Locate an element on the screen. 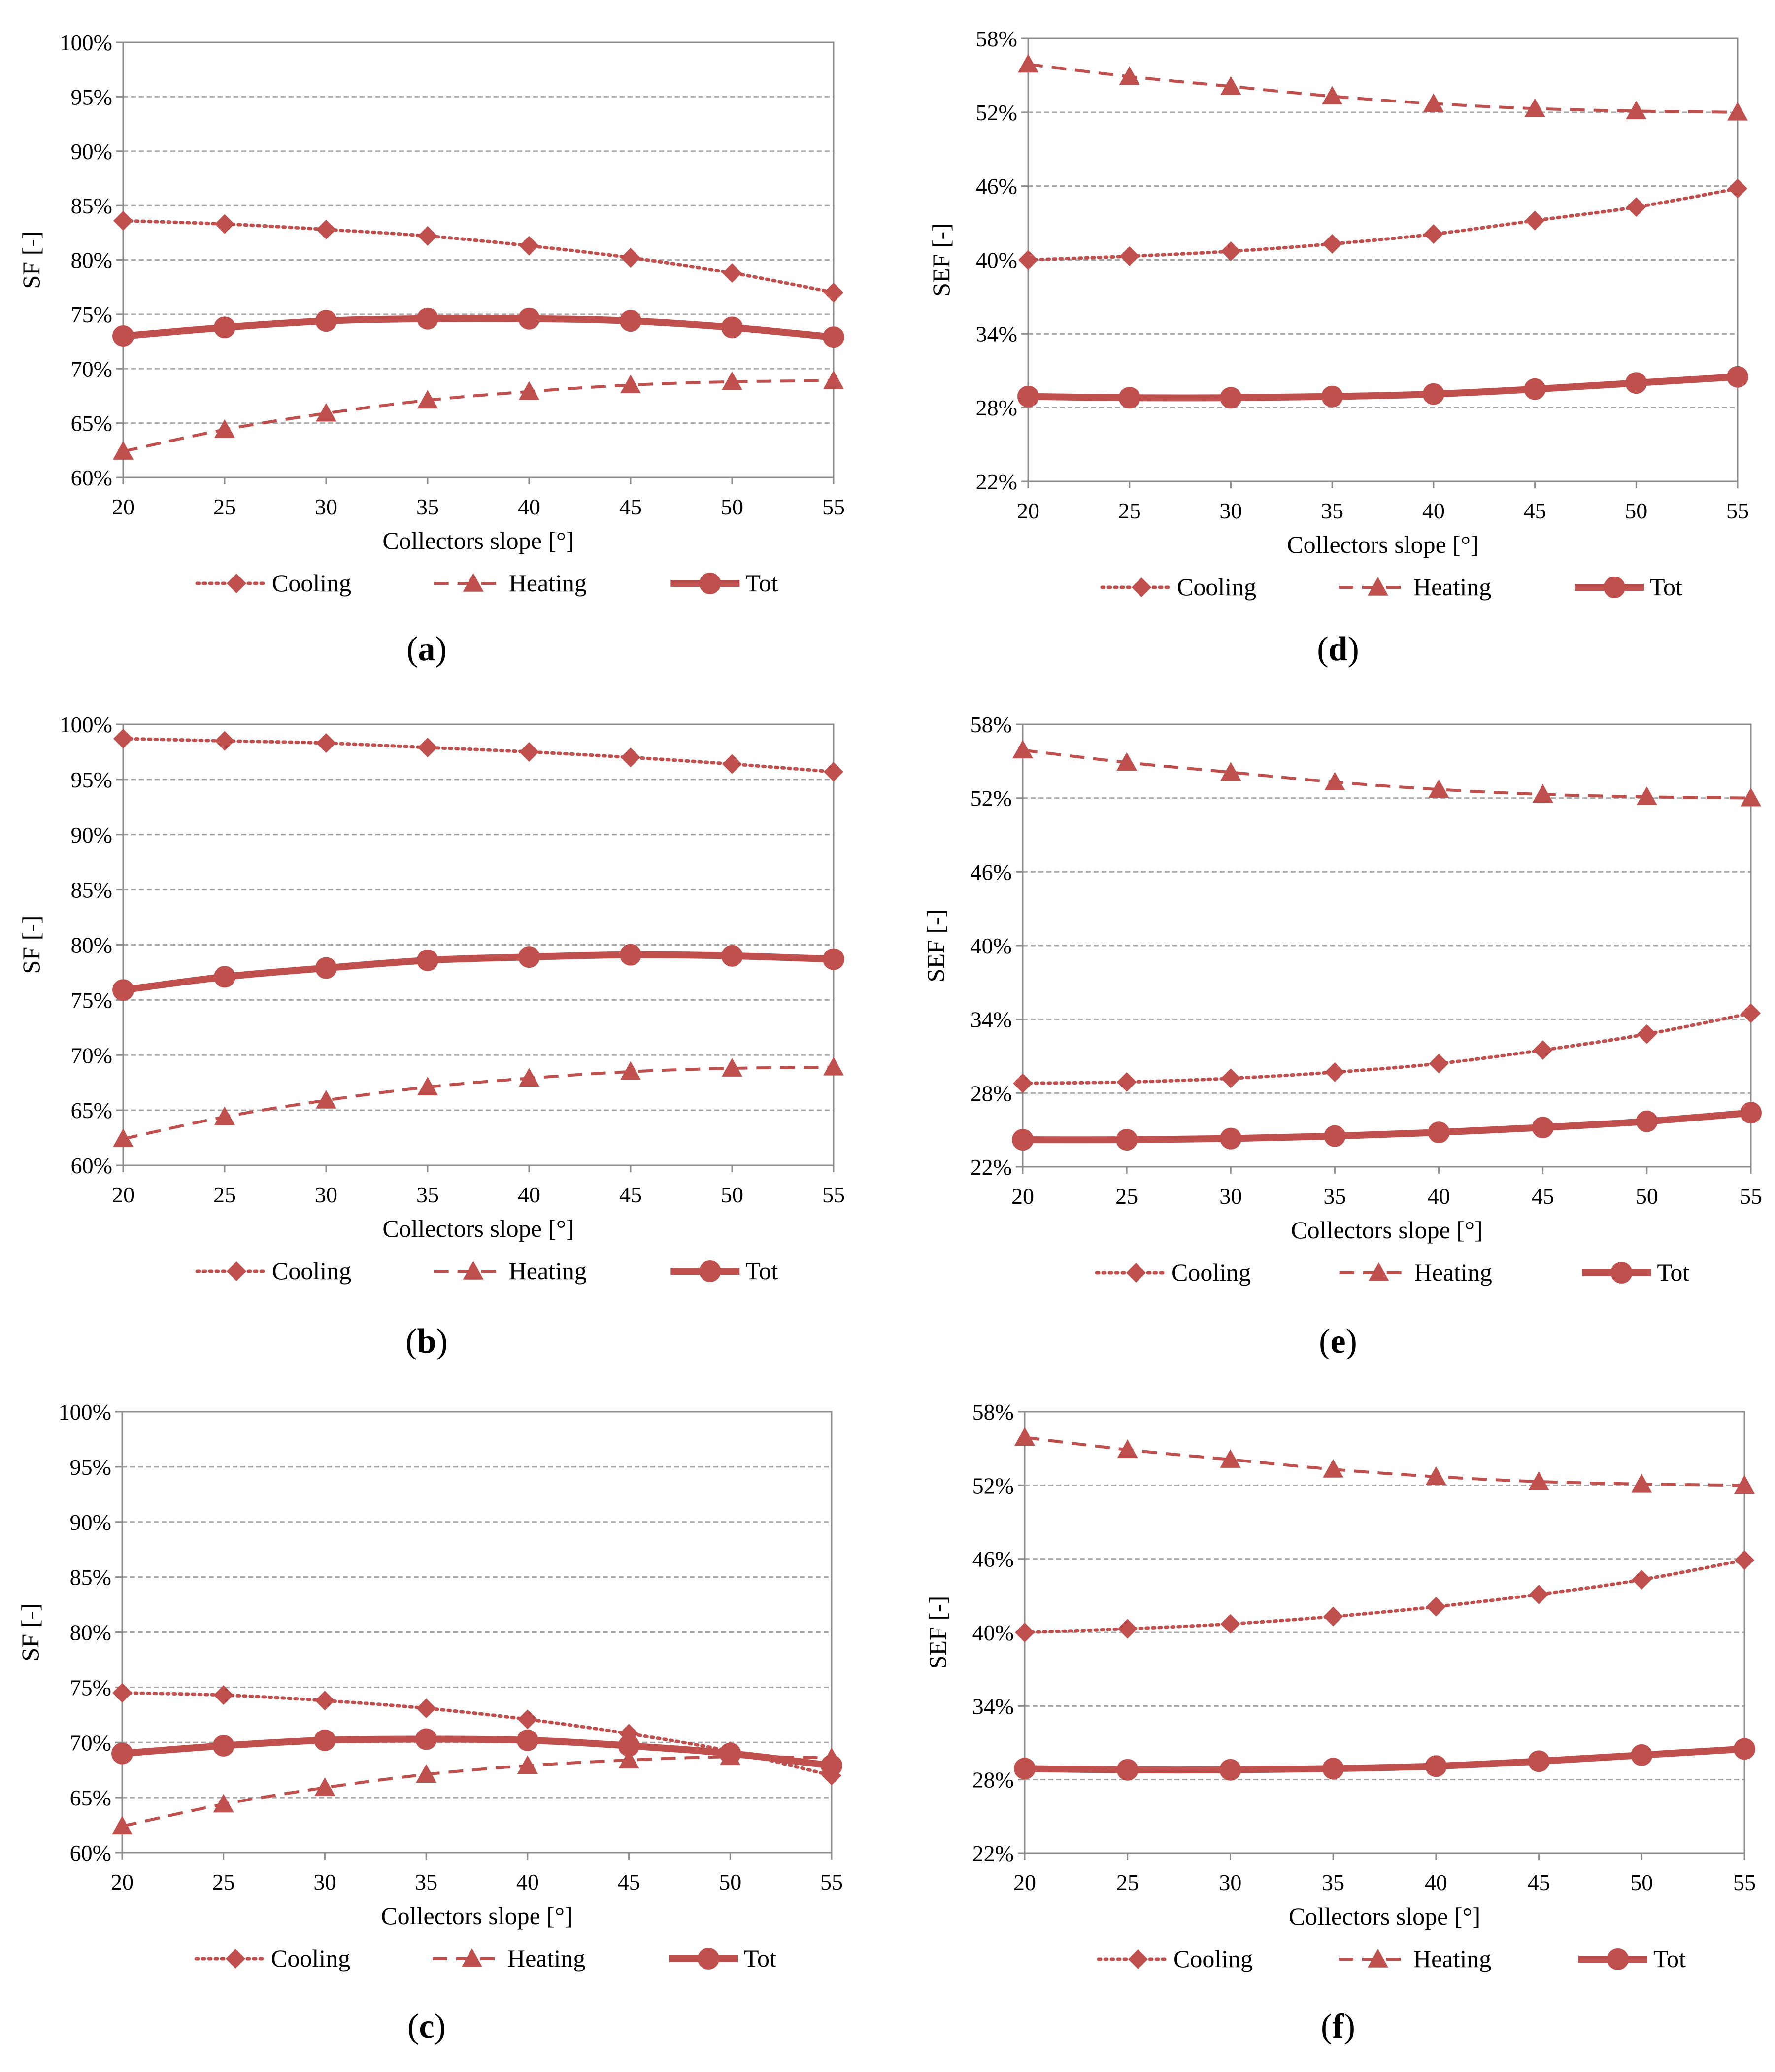 The height and width of the screenshot is (2072, 1775). series-tot is located at coordinates (476, 1753).